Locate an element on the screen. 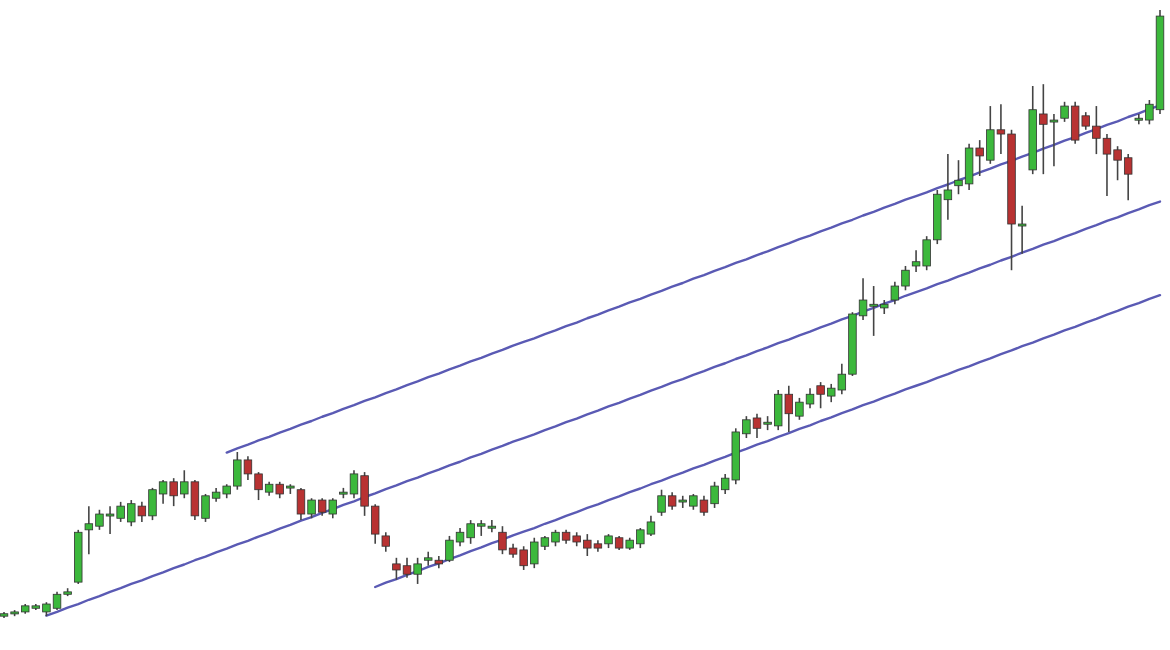 This screenshot has width=1170, height=650. candlestick is located at coordinates (385, 542).